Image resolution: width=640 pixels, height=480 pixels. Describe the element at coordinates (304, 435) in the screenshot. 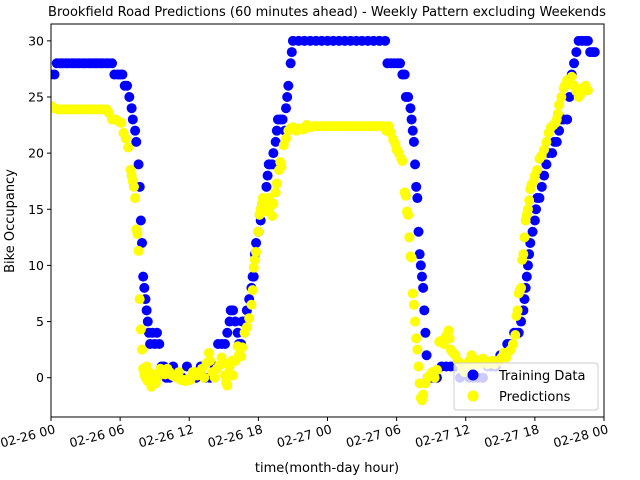

I see `x-tick-label: 02-27 00` at that location.